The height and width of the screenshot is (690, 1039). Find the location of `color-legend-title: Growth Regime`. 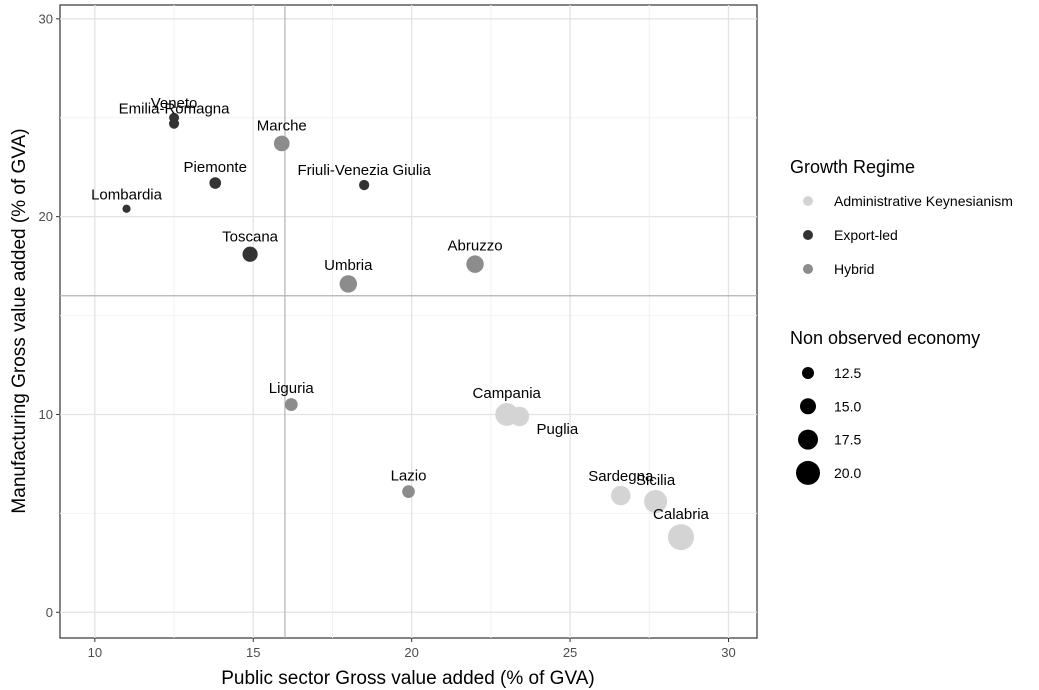

color-legend-title: Growth Regime is located at coordinates (852, 167).